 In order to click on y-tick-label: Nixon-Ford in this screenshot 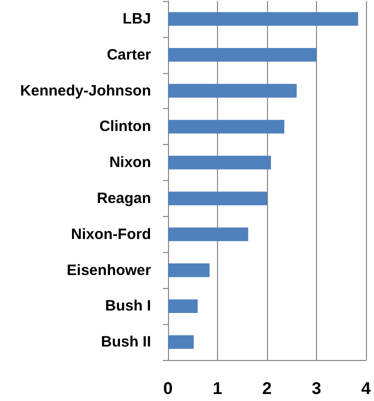, I will do `click(111, 234)`.